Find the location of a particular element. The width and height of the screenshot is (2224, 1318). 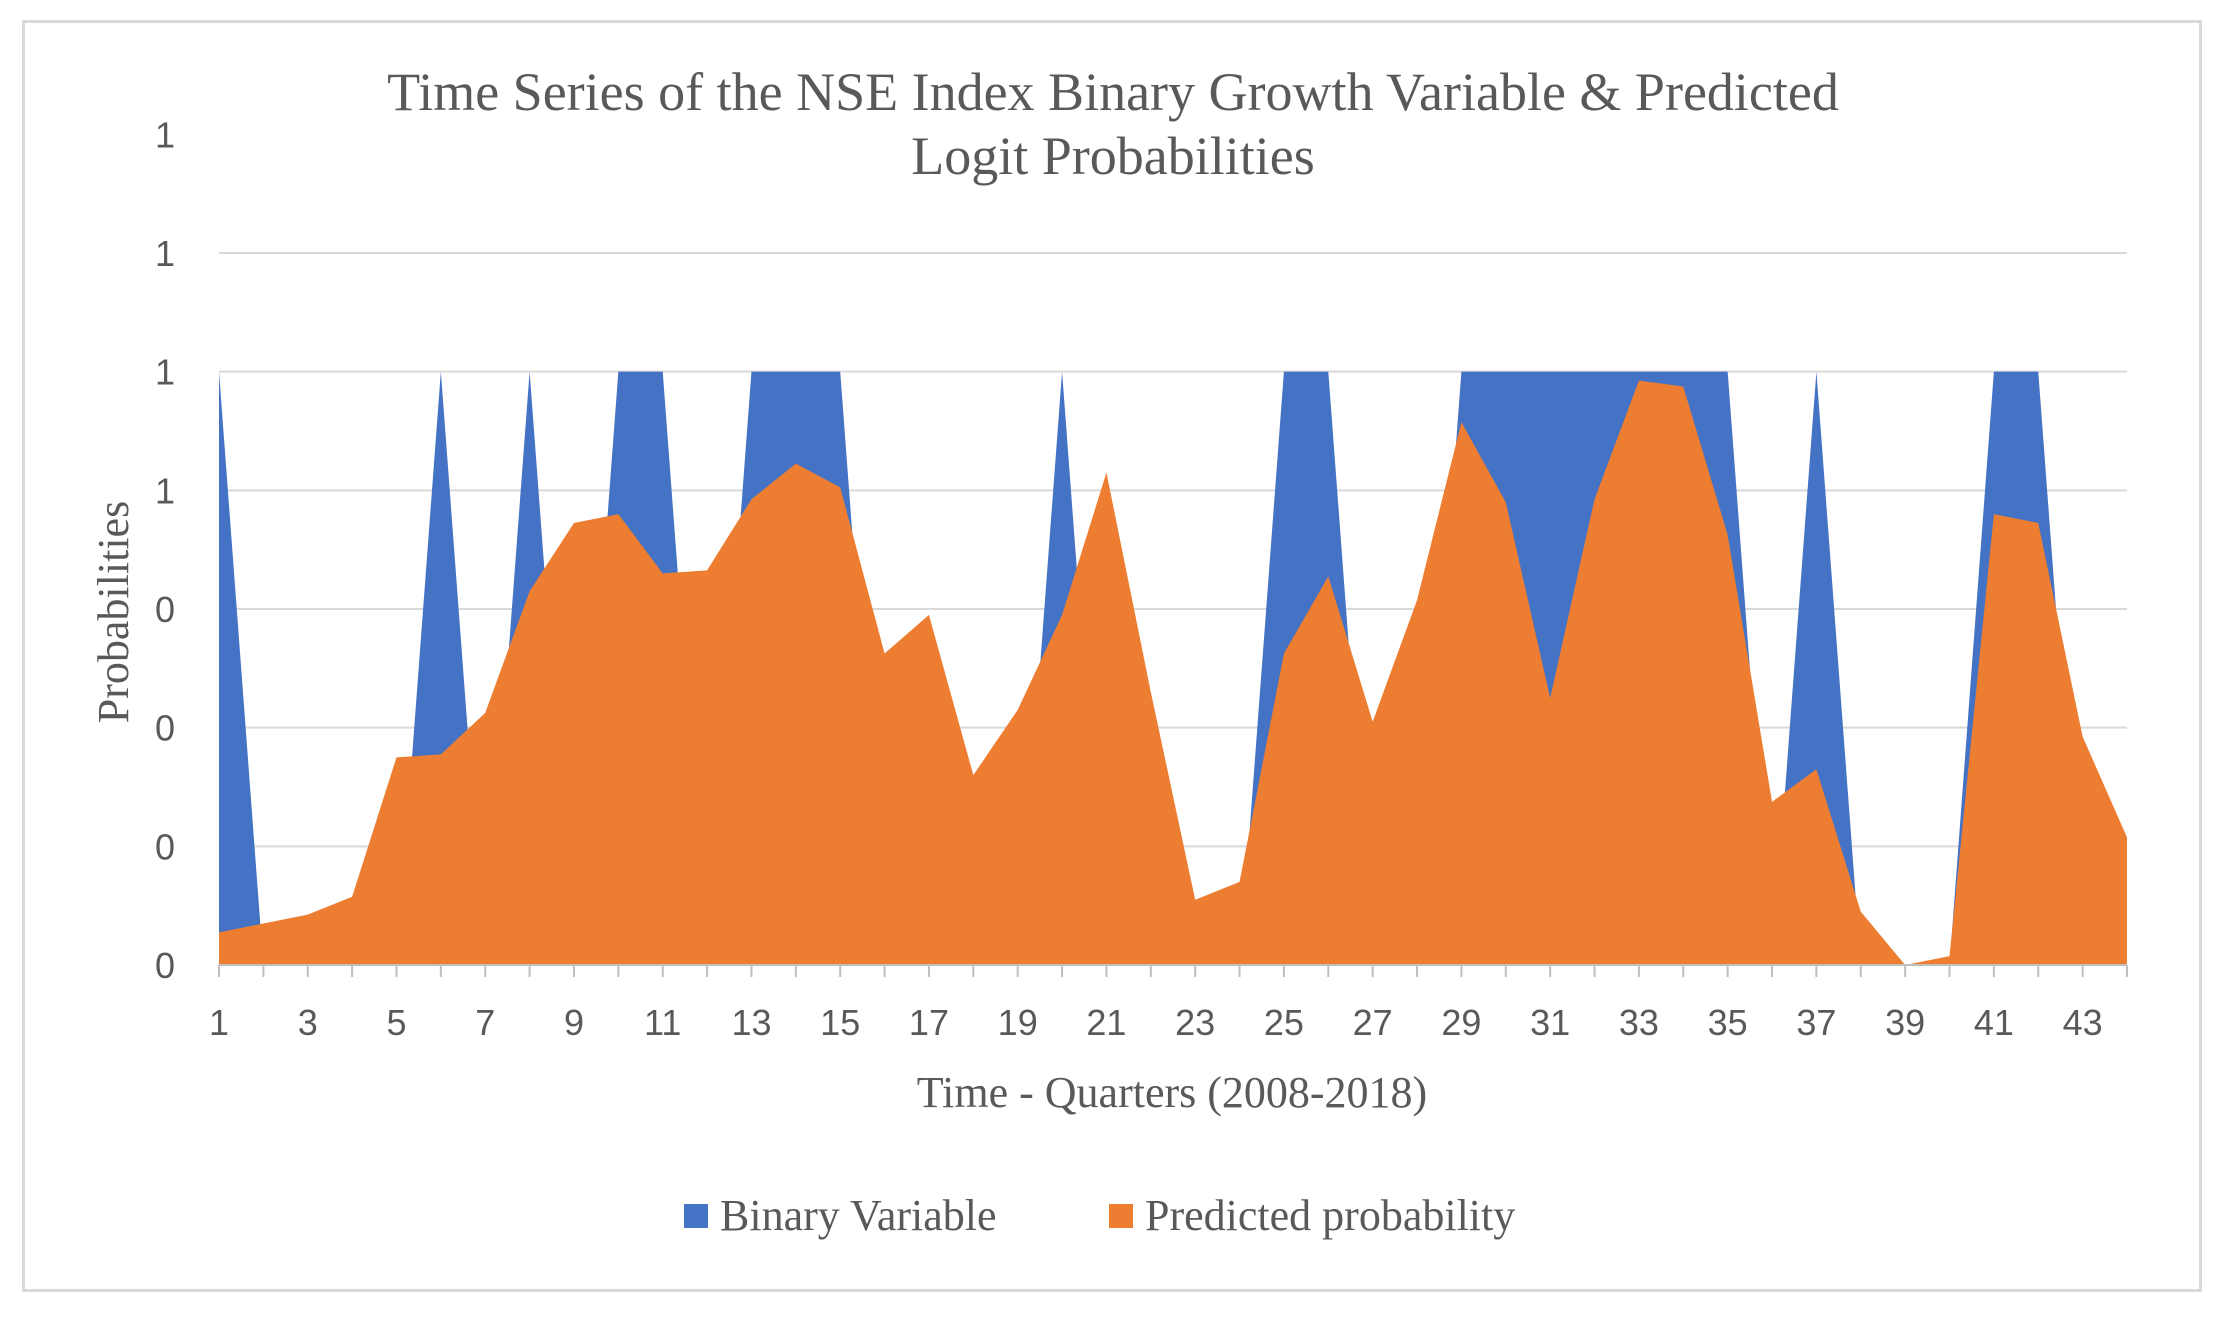

legend-item-predicted-probability: Predicted probability is located at coordinates (1312, 1215).